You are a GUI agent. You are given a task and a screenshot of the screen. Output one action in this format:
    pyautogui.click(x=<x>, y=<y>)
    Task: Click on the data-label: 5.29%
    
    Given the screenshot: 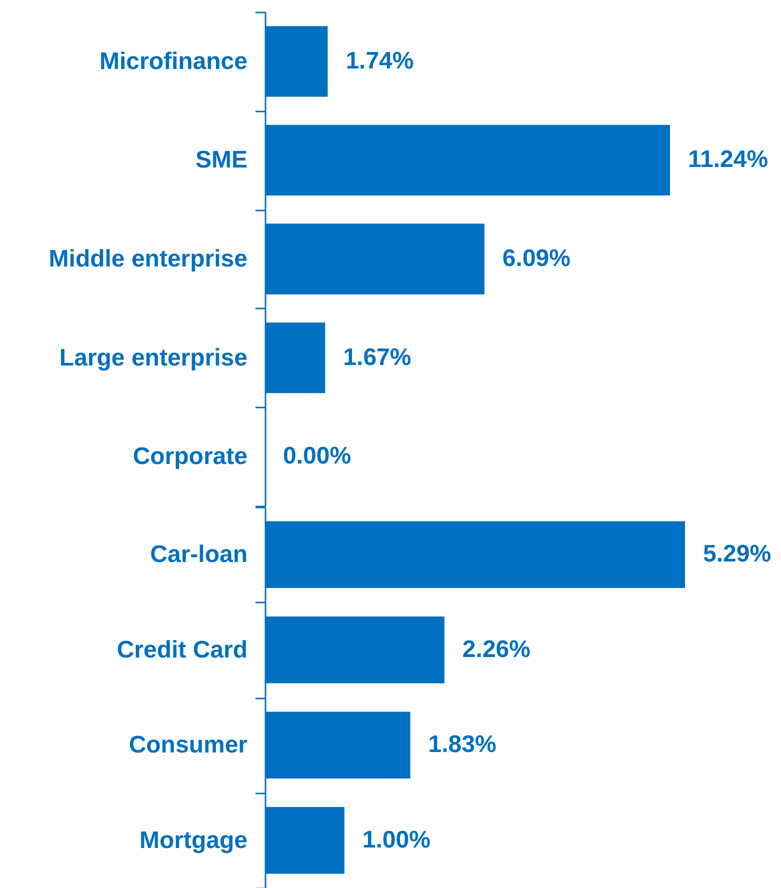 What is the action you would take?
    pyautogui.click(x=737, y=554)
    